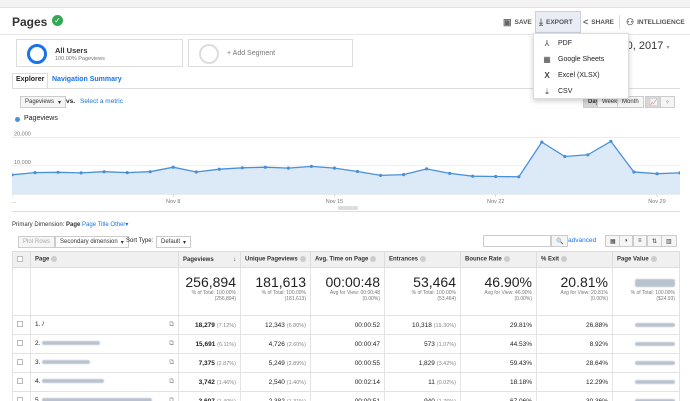 This screenshot has width=690, height=401. Describe the element at coordinates (582, 91) in the screenshot. I see `export-csv: ⤓ CSV` at that location.